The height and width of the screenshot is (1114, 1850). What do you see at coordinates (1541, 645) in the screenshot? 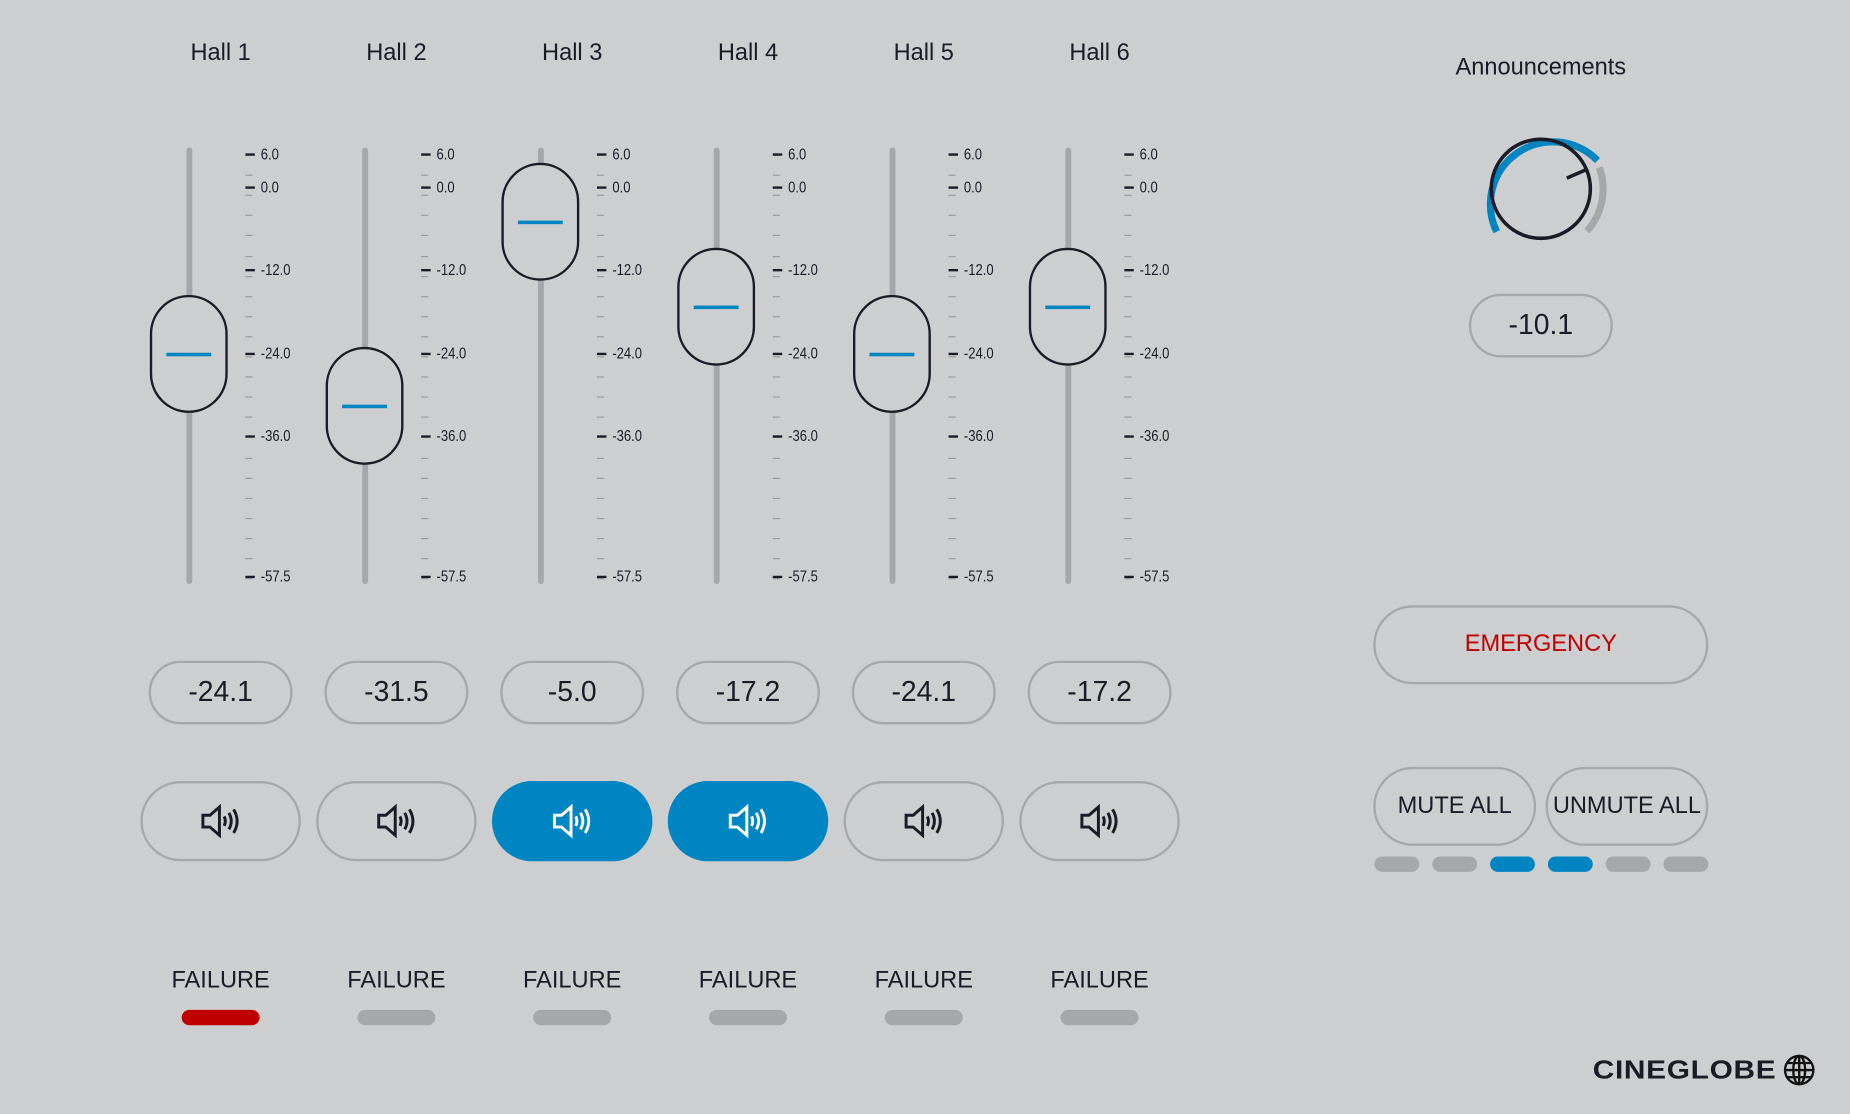
I see `emergency-button: EMERGENCY` at bounding box center [1541, 645].